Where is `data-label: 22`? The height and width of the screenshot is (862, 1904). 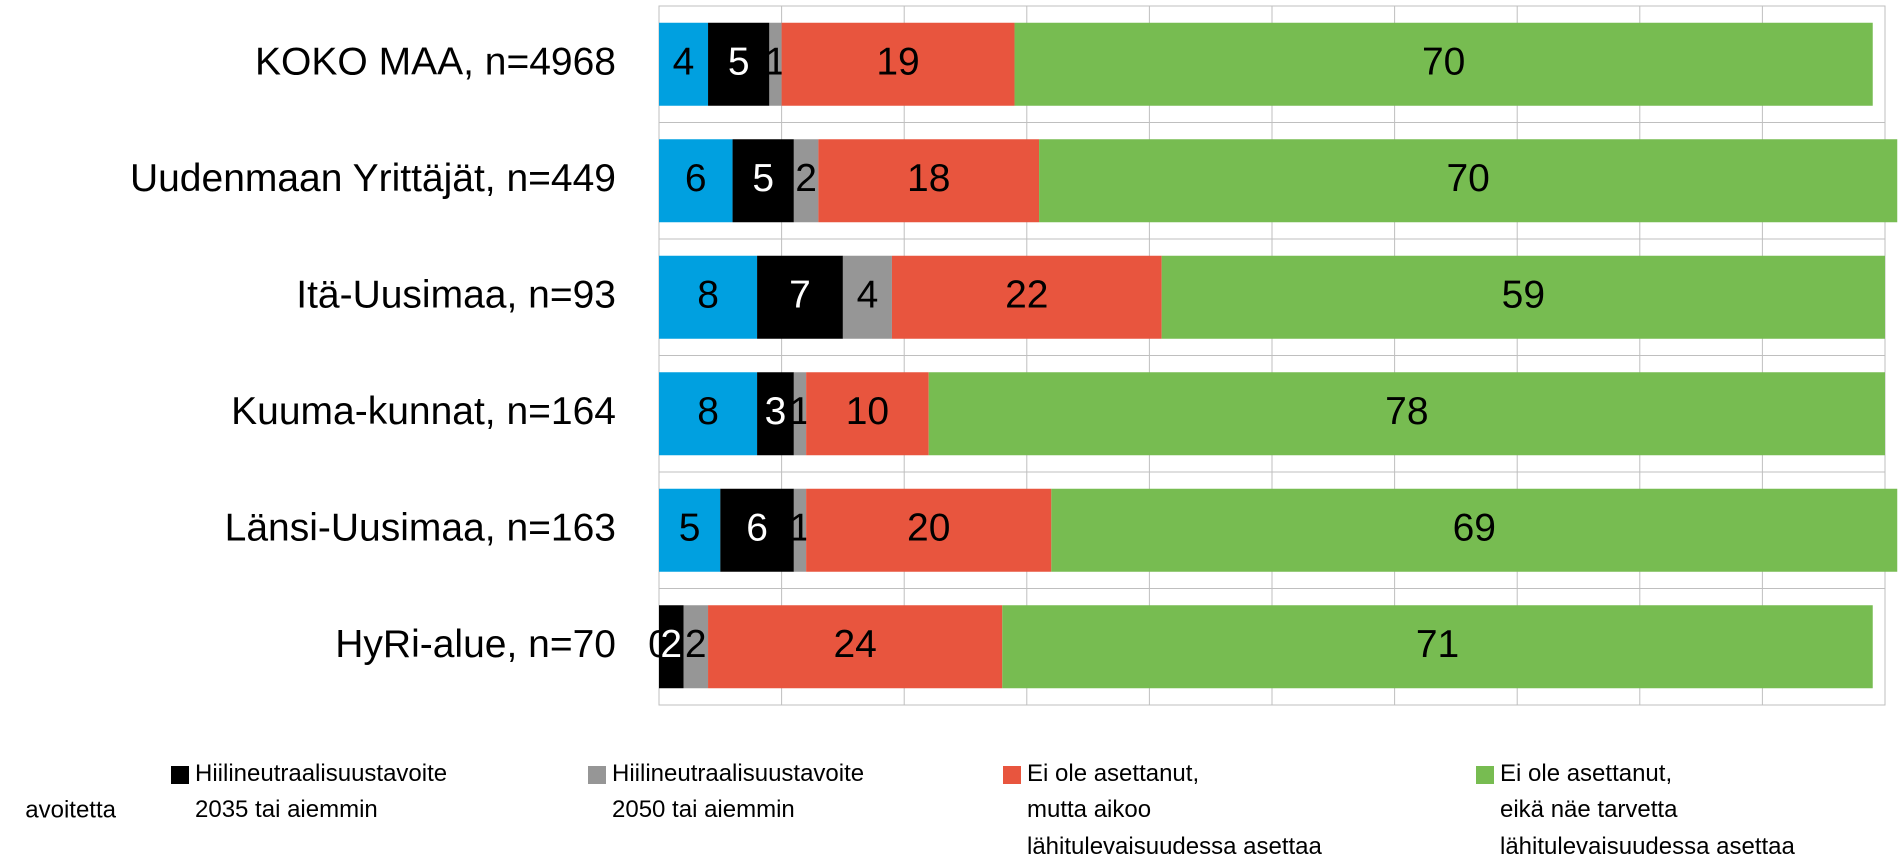 data-label: 22 is located at coordinates (1026, 295).